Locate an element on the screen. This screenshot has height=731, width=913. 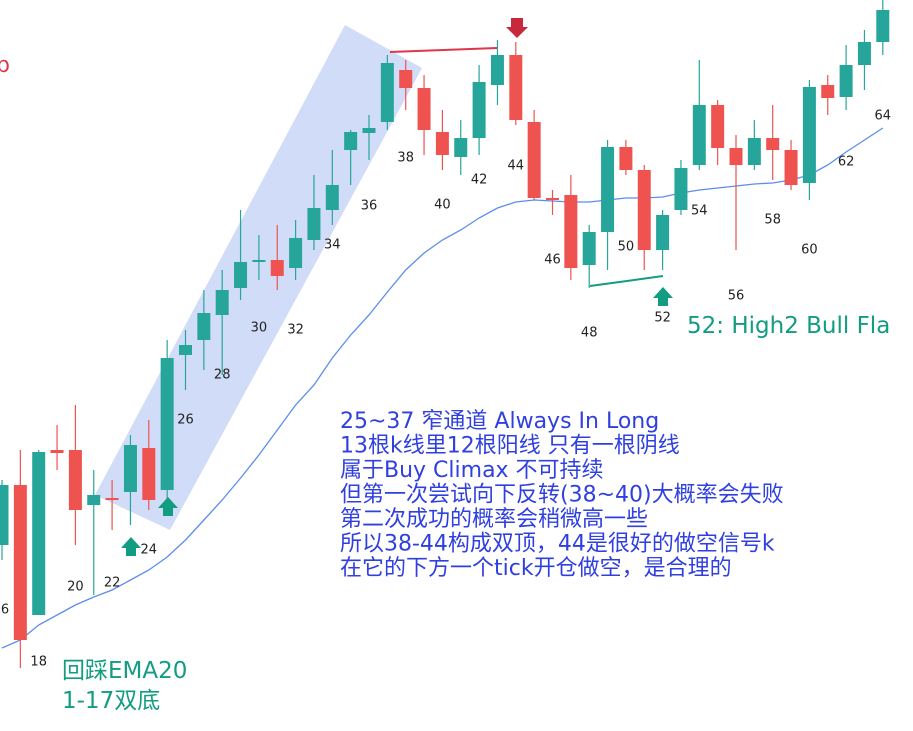
bar-number: 38 is located at coordinates (405, 158).